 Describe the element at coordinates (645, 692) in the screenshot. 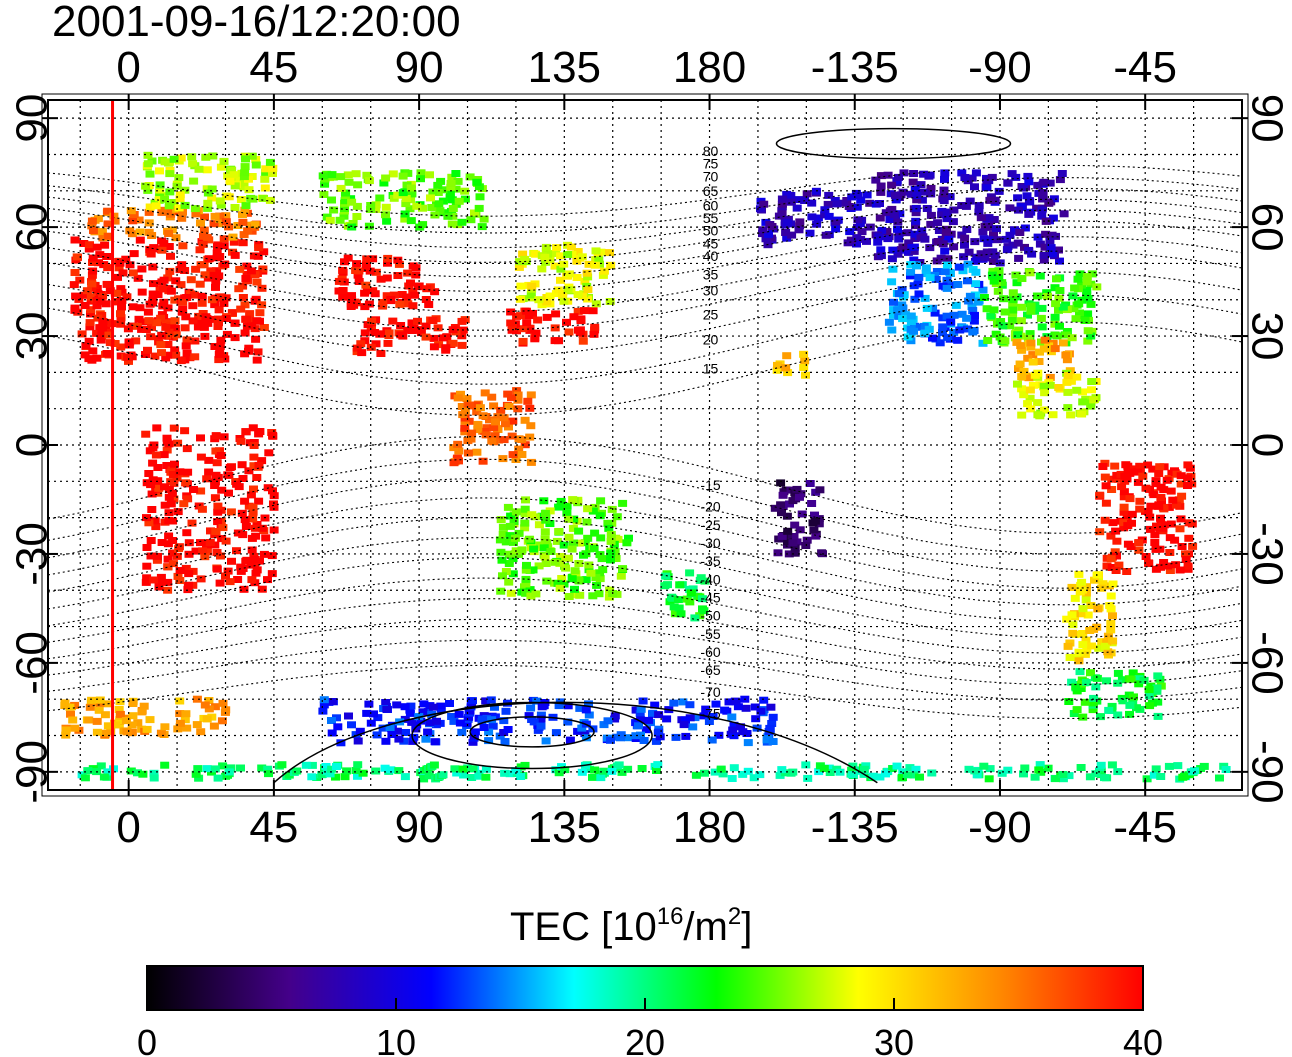

I see `magnetic-latitude-contour` at that location.